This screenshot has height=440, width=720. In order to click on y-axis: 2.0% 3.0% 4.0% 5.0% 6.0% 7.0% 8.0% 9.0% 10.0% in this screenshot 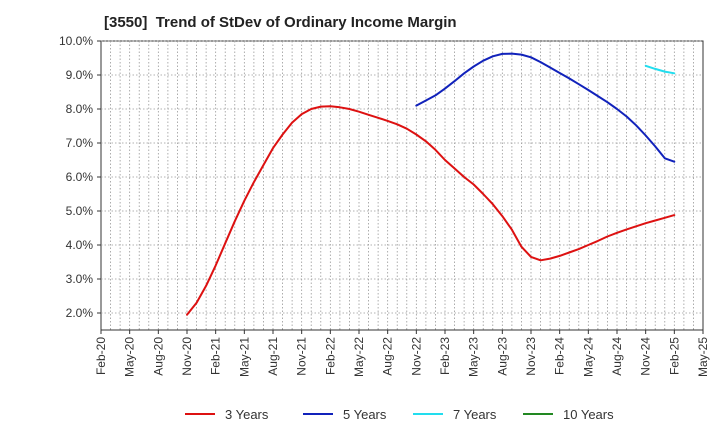, I will do `click(80, 177)`.